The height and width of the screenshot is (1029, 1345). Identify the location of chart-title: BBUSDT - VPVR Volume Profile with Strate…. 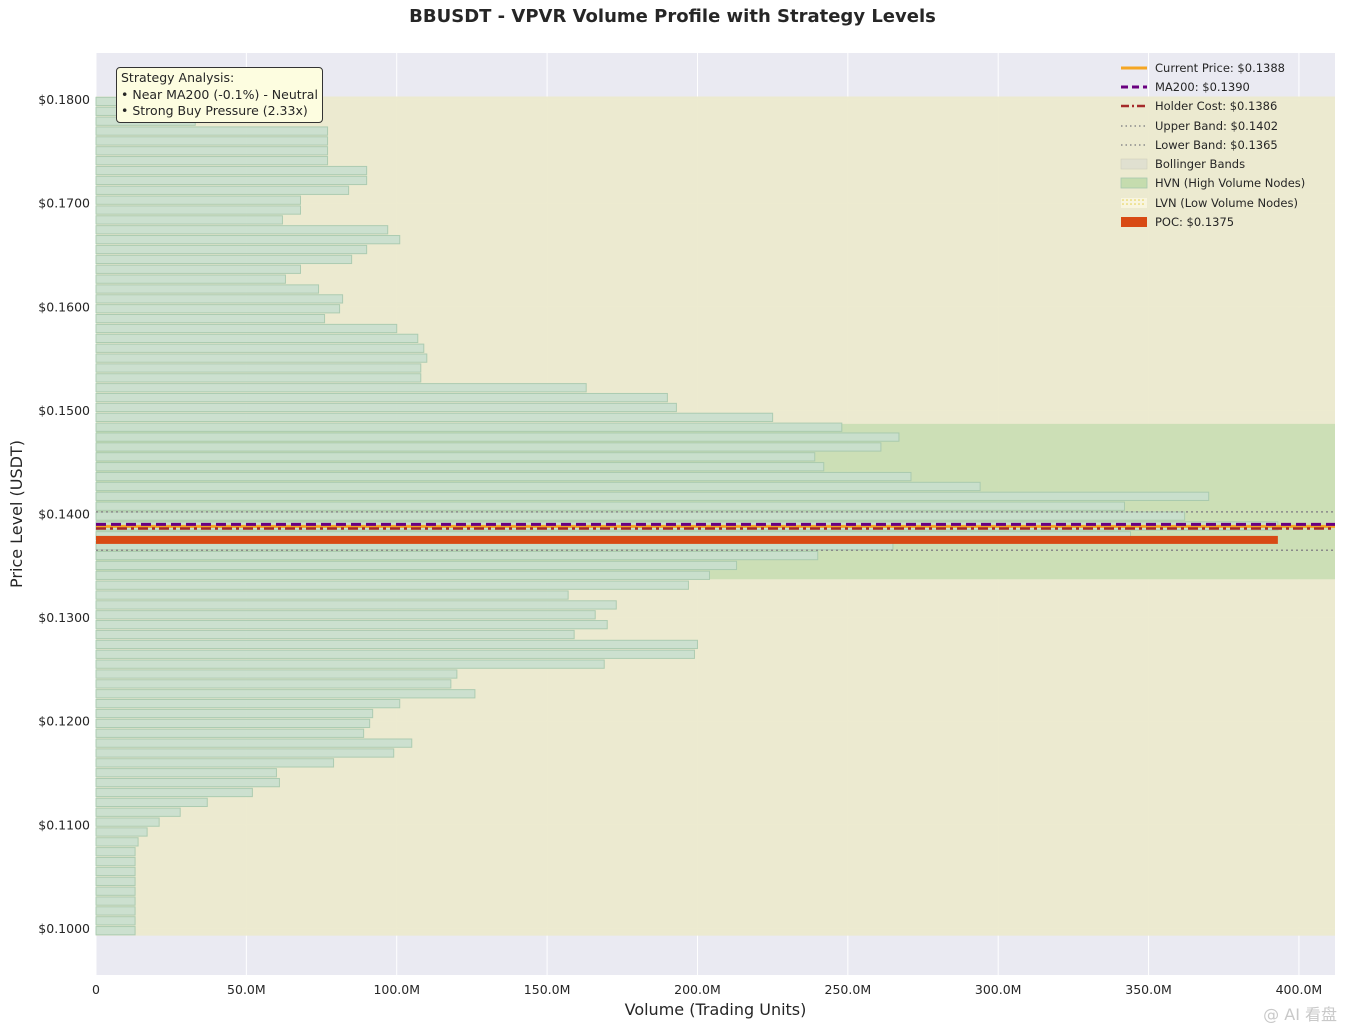
(672, 16).